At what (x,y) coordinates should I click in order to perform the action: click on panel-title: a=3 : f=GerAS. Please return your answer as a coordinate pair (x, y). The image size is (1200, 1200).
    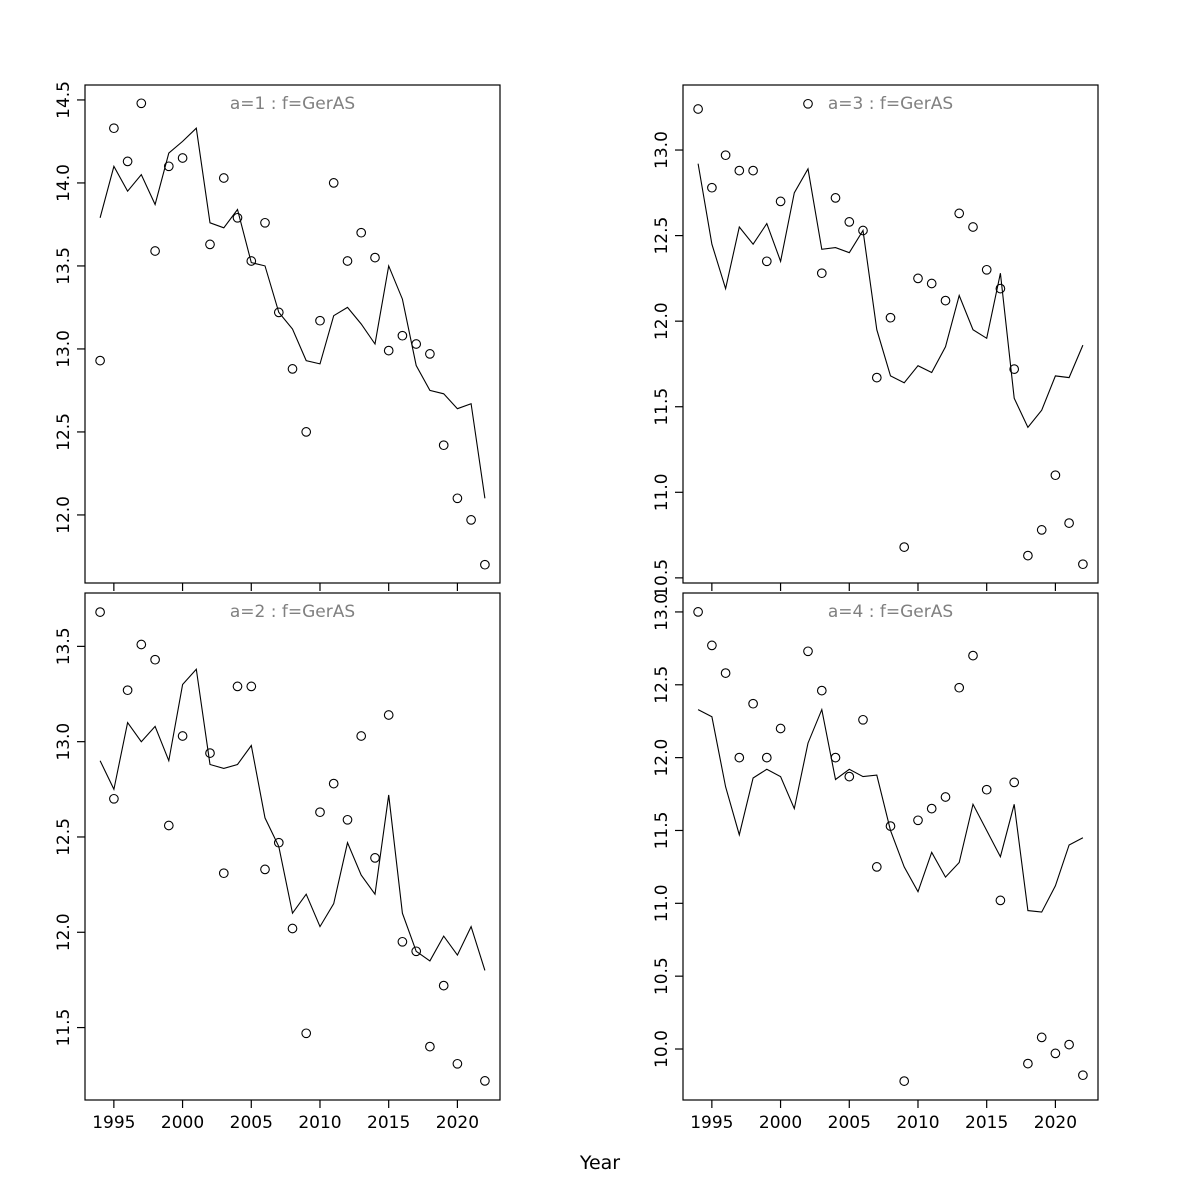
    Looking at the image, I should click on (890, 104).